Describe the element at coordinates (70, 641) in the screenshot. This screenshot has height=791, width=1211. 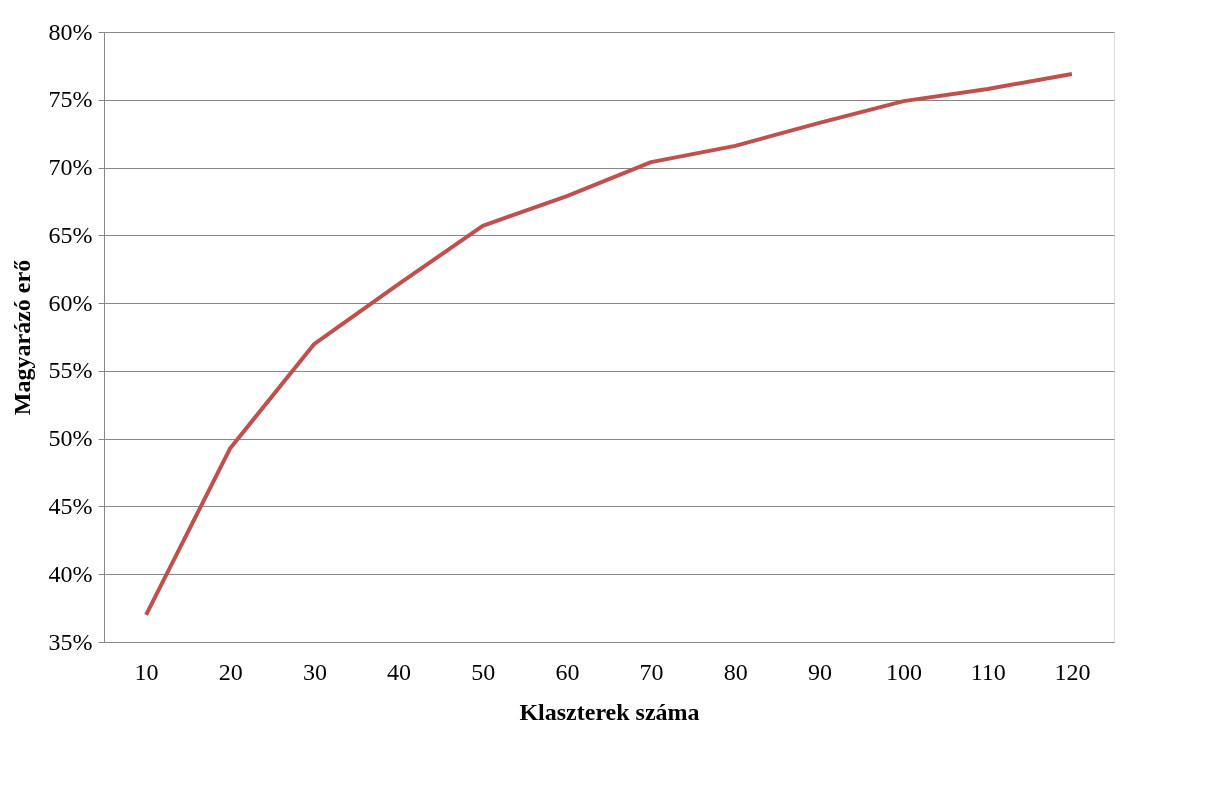
I see `y-tick-label: 35%` at that location.